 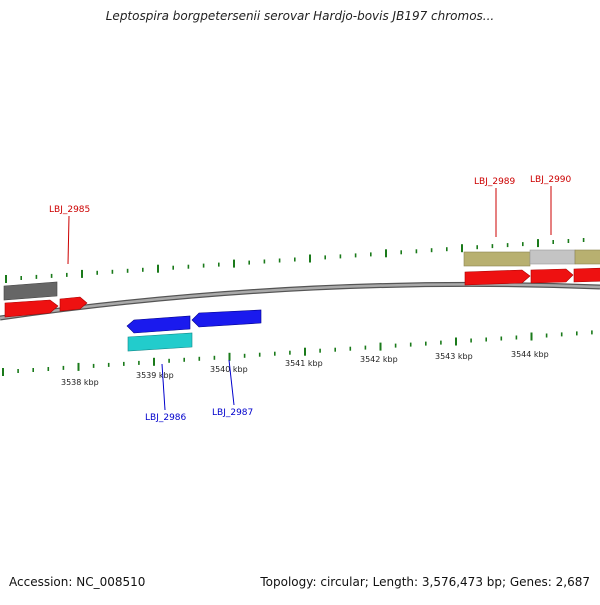 I want to click on gene-label-lbj-2986: LBJ_2986, so click(x=166, y=418).